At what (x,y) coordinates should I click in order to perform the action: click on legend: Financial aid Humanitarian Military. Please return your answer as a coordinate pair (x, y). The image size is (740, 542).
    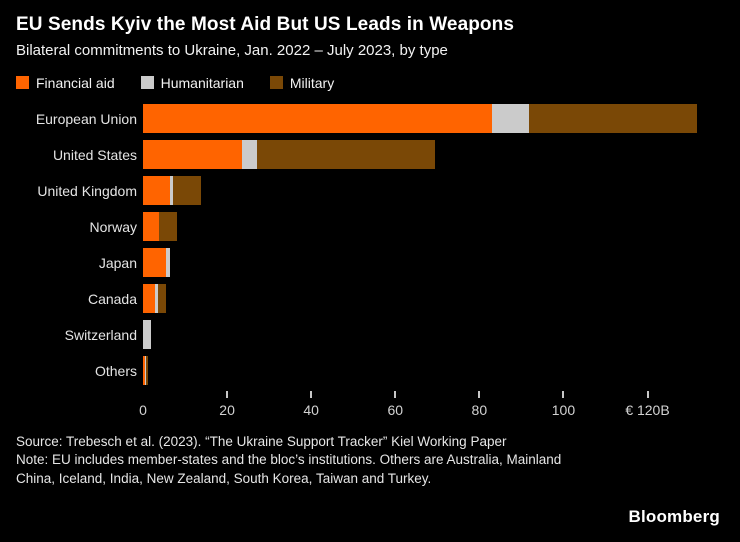
    Looking at the image, I should click on (378, 83).